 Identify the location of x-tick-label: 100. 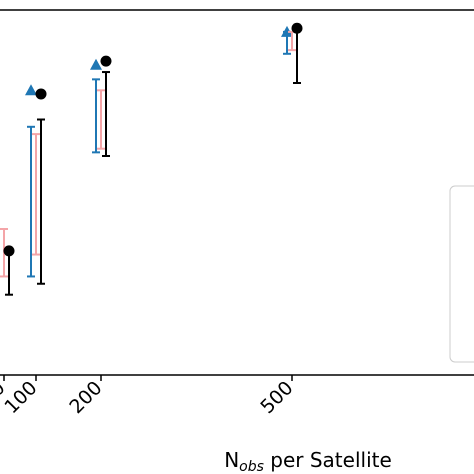
(20, 397).